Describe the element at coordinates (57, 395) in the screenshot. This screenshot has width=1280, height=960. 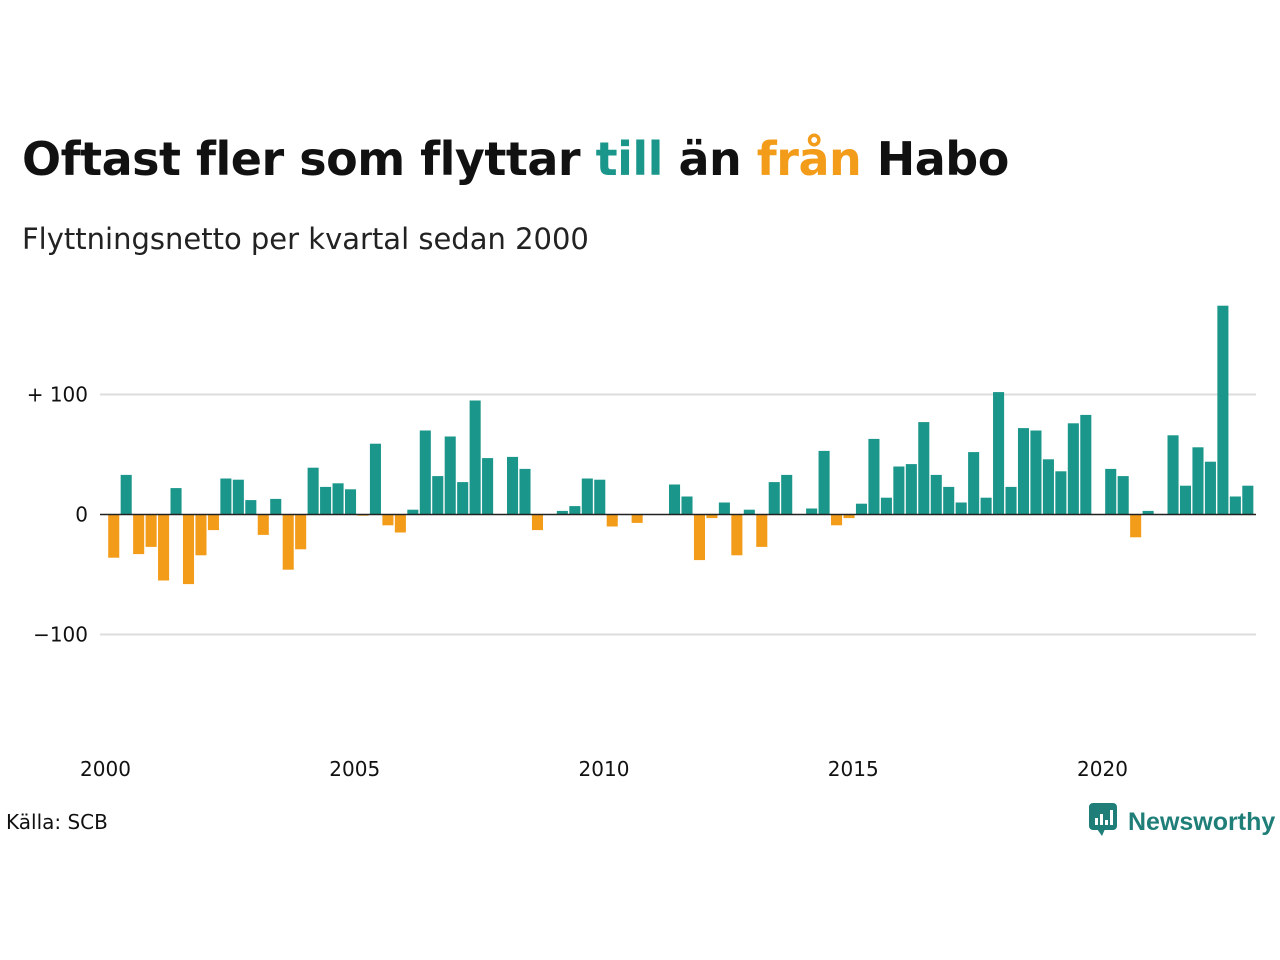
I see `y-tick-label: + 100` at that location.